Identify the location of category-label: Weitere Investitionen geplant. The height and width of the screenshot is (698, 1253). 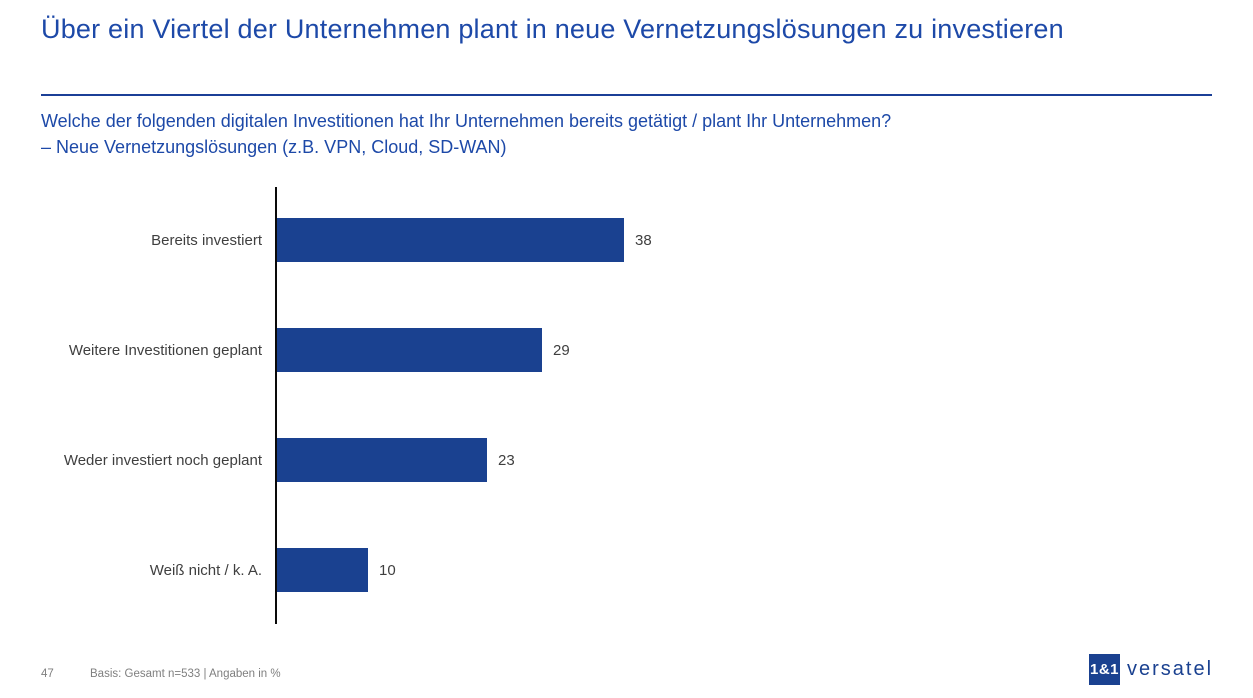
(165, 350).